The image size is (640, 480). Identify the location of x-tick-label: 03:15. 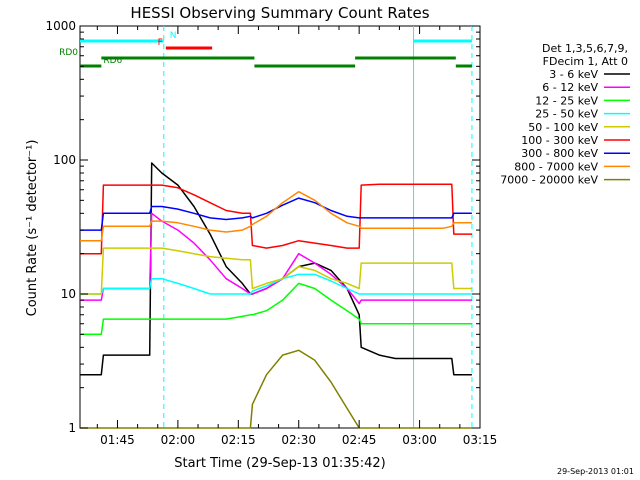
(480, 440).